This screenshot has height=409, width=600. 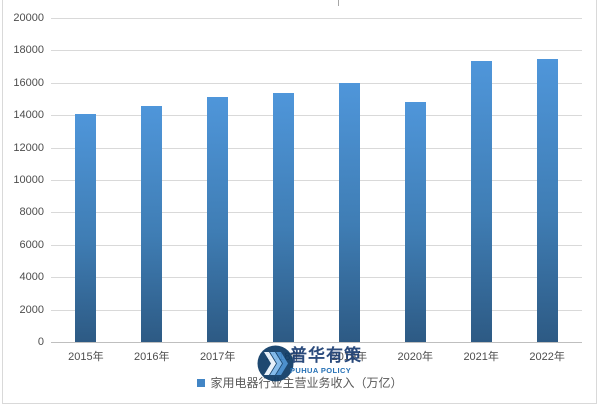 What do you see at coordinates (415, 222) in the screenshot?
I see `bar-2020` at bounding box center [415, 222].